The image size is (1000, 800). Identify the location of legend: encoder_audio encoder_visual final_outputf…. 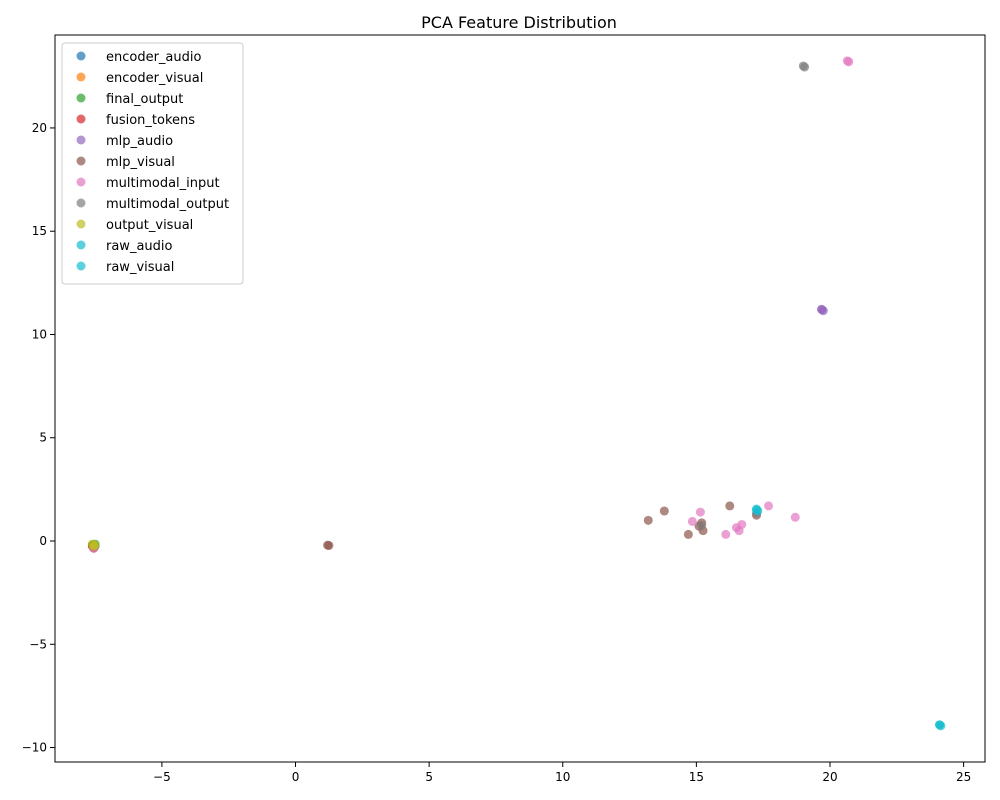
(152, 163).